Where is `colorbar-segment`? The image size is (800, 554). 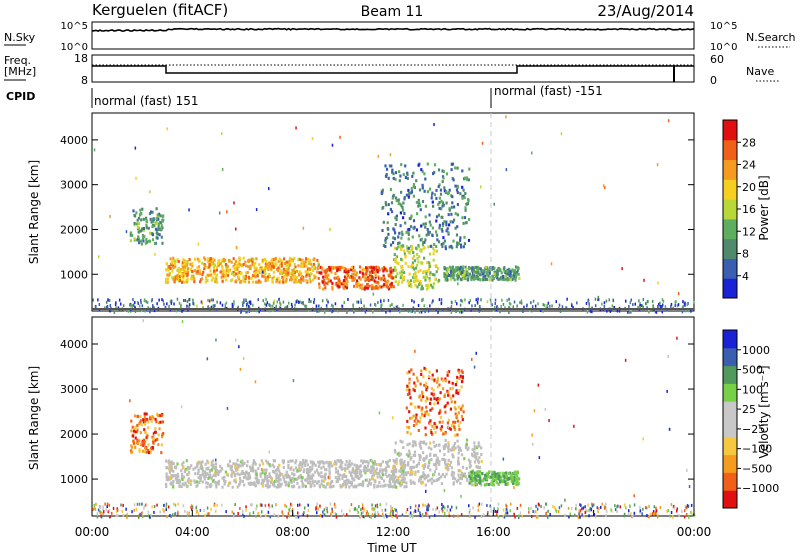
colorbar-segment is located at coordinates (730, 130).